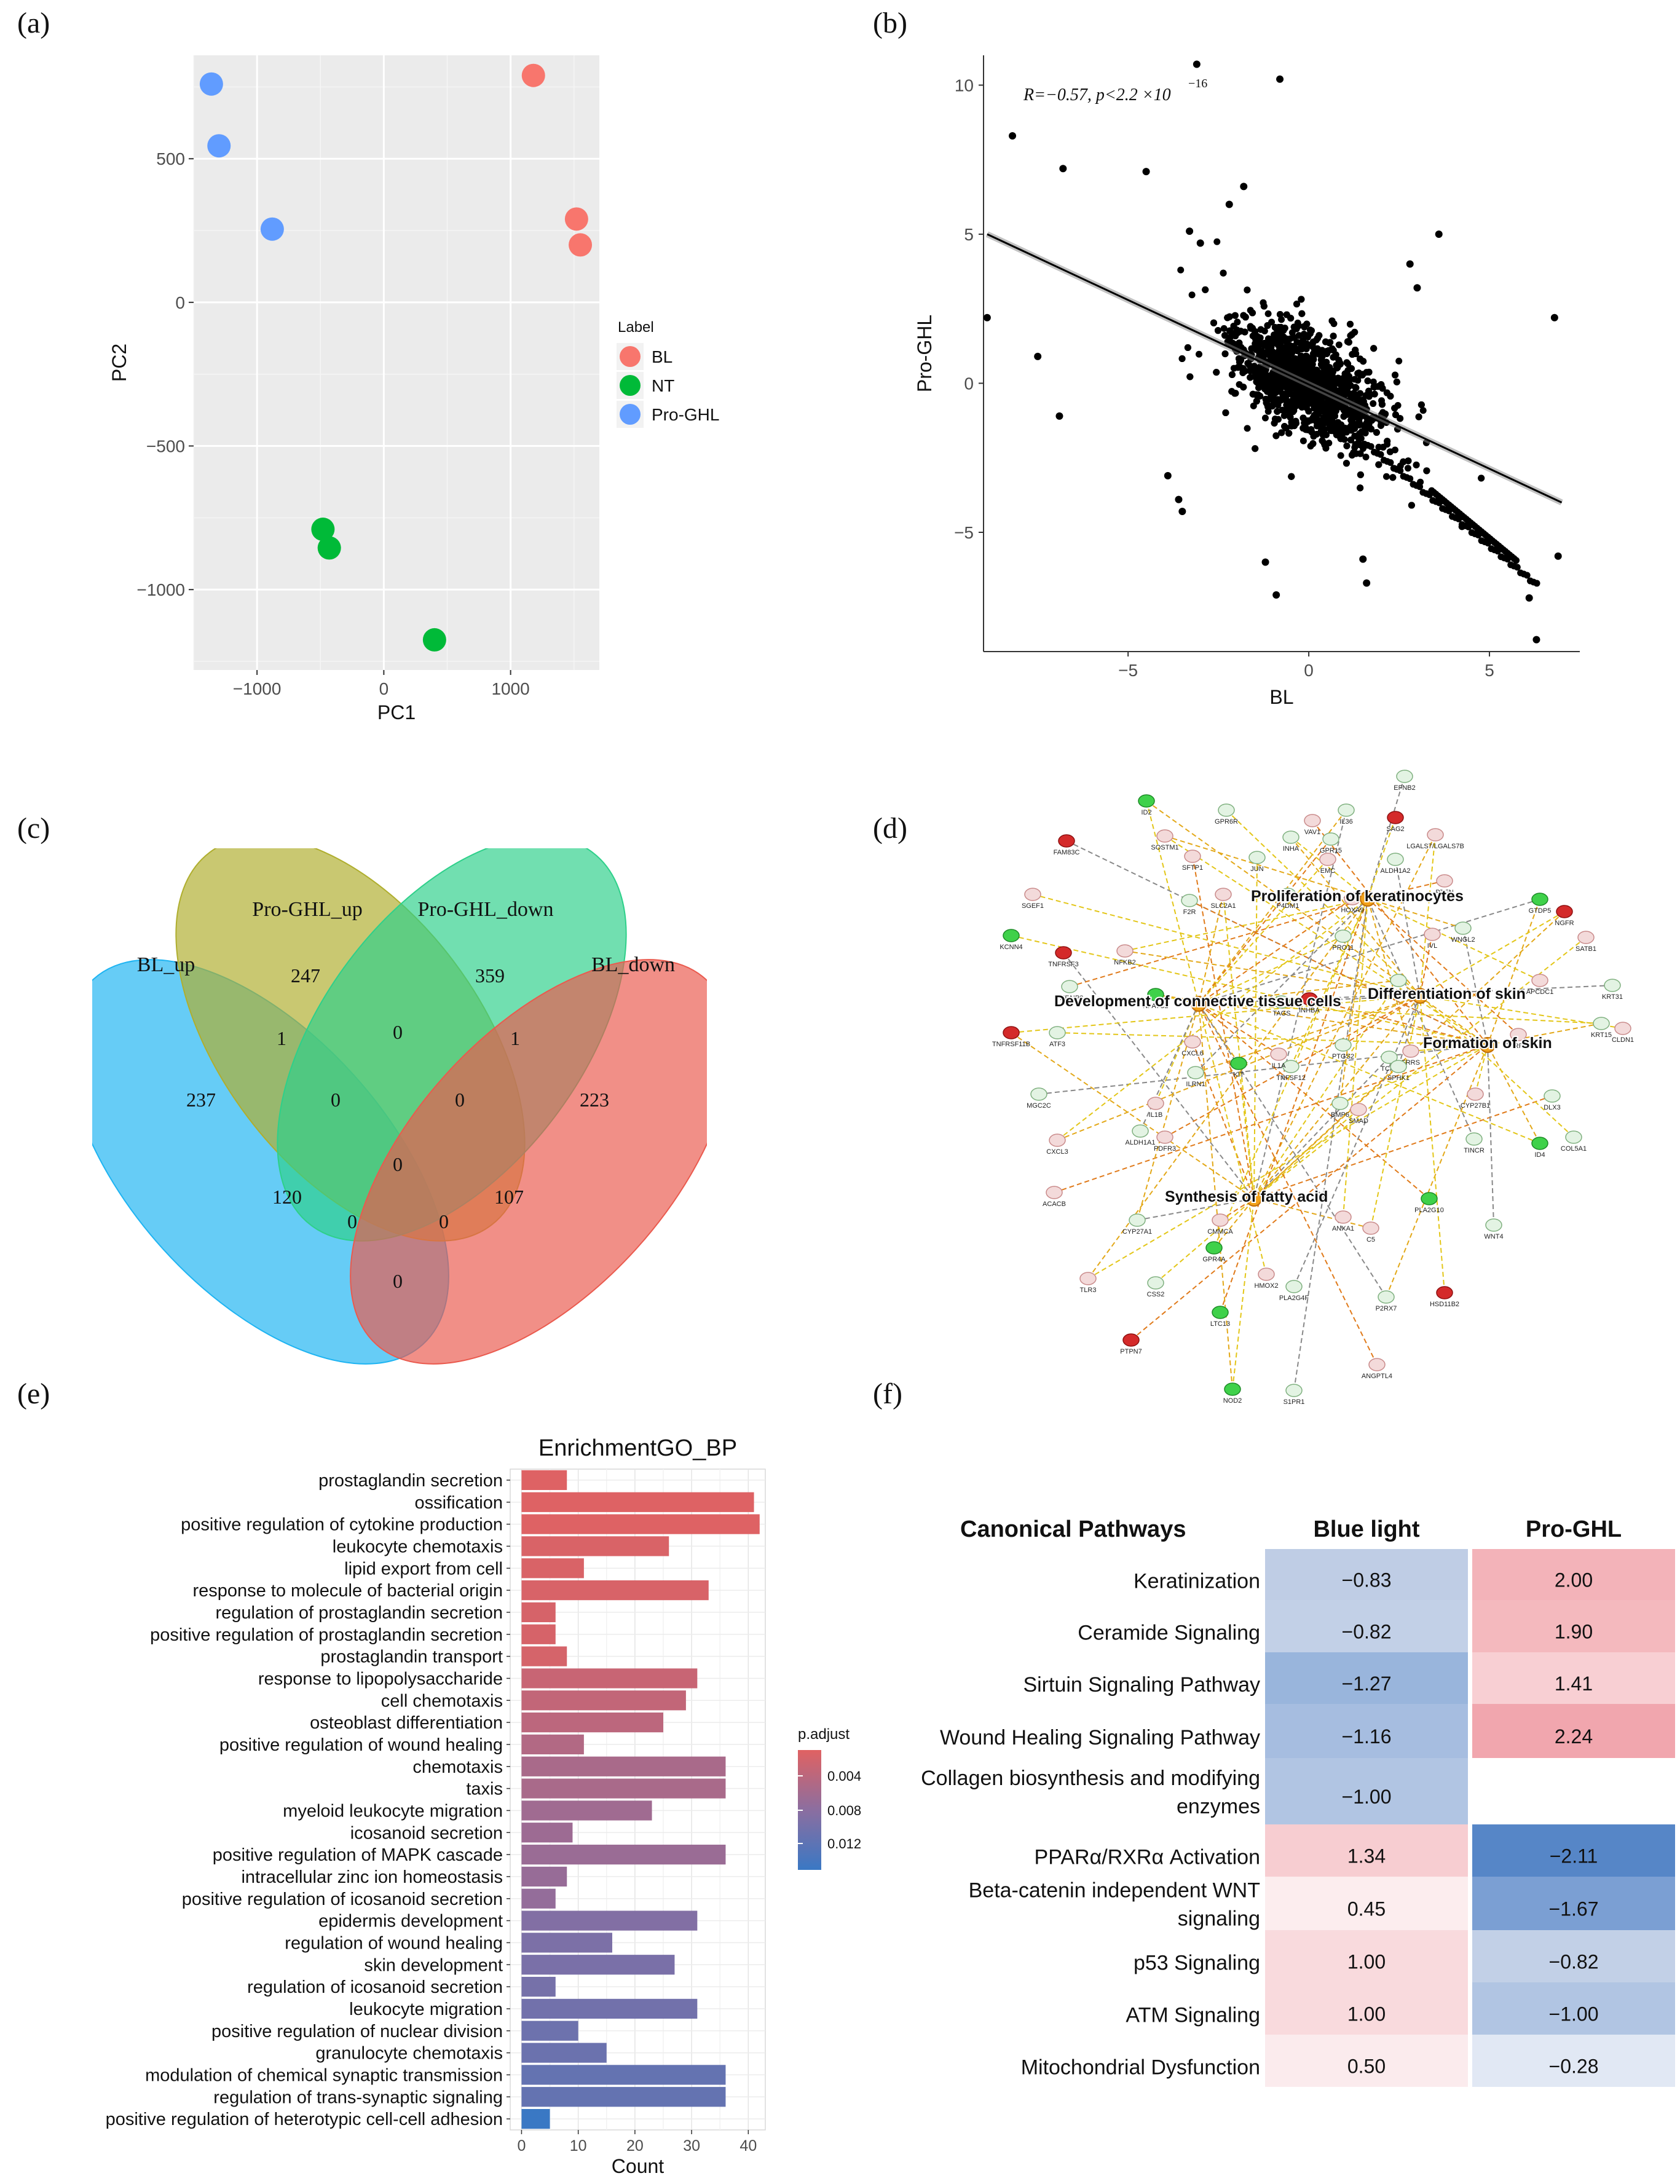 This screenshot has height=2184, width=1680. I want to click on venn-region-count: 0, so click(460, 1100).